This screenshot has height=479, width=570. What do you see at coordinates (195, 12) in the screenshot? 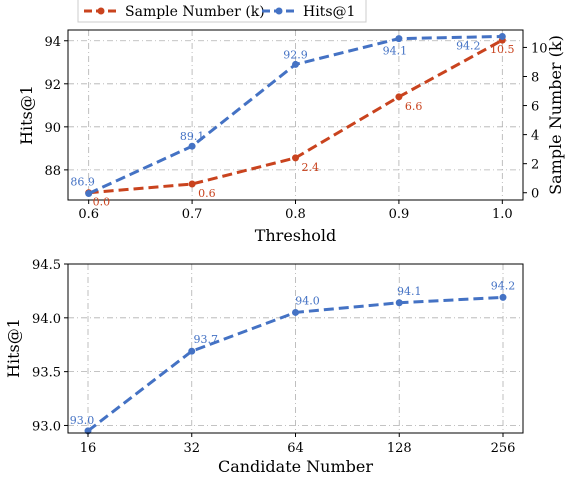
I see `legend-label-sample: Sample Number (k)` at bounding box center [195, 12].